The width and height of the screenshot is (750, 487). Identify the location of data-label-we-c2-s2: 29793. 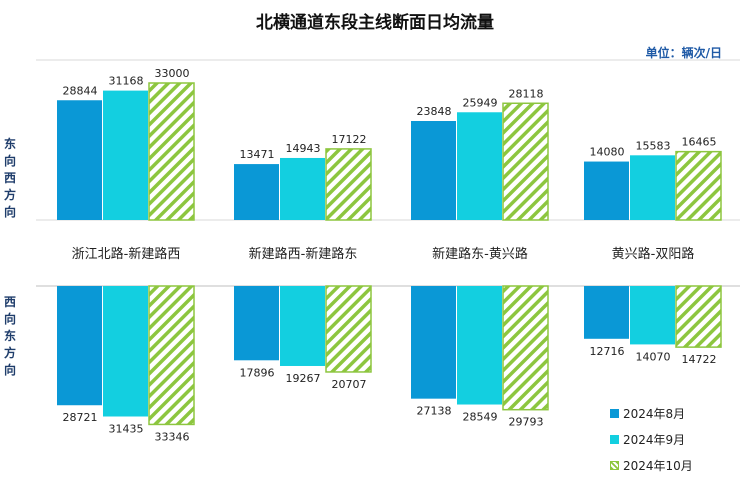
(526, 422).